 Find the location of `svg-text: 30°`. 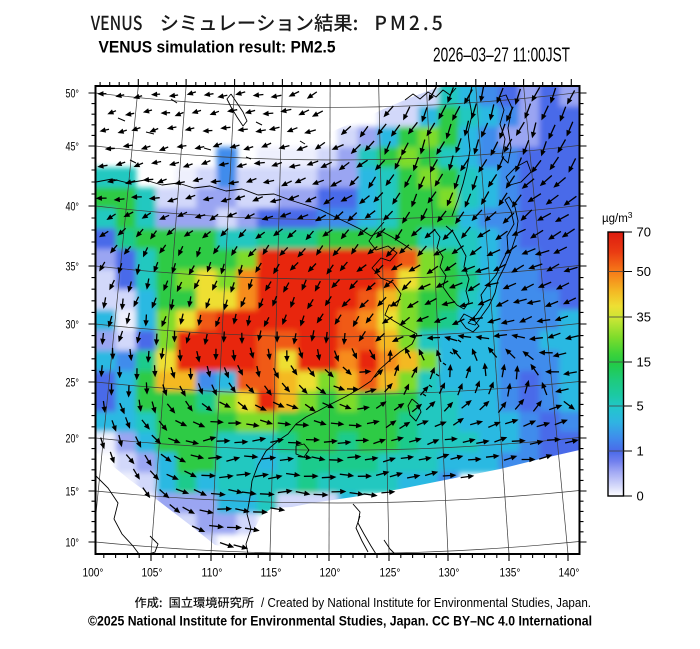

svg-text: 30° is located at coordinates (73, 324).